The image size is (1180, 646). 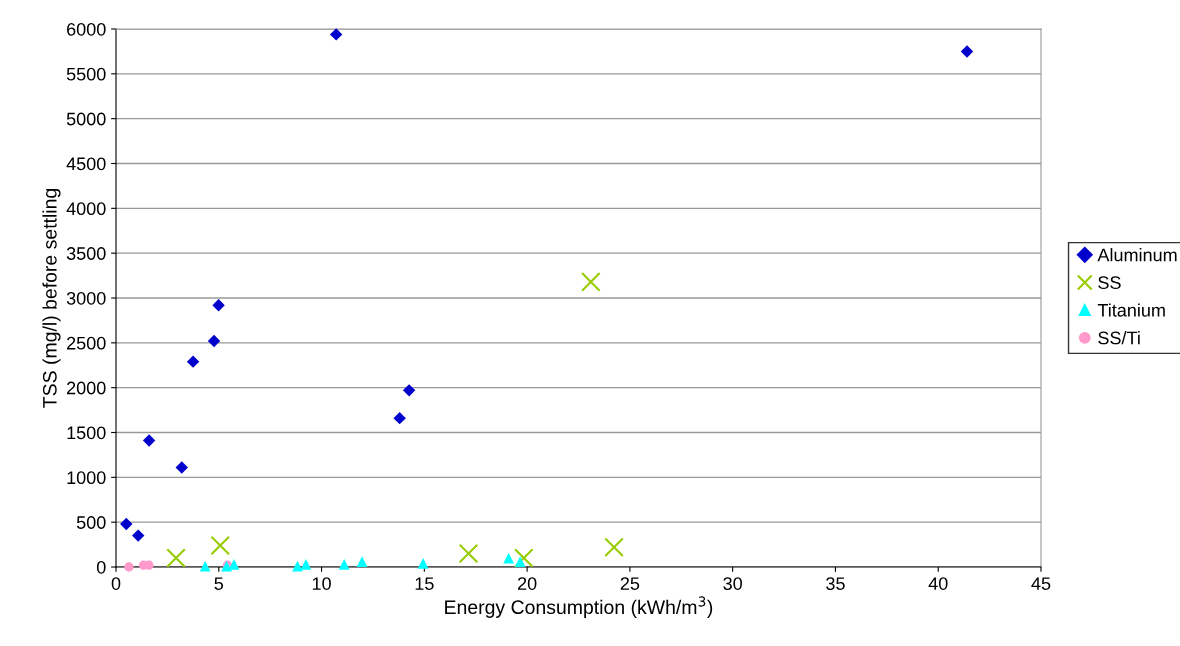 I want to click on y-tick-label: 4500, so click(x=86, y=164).